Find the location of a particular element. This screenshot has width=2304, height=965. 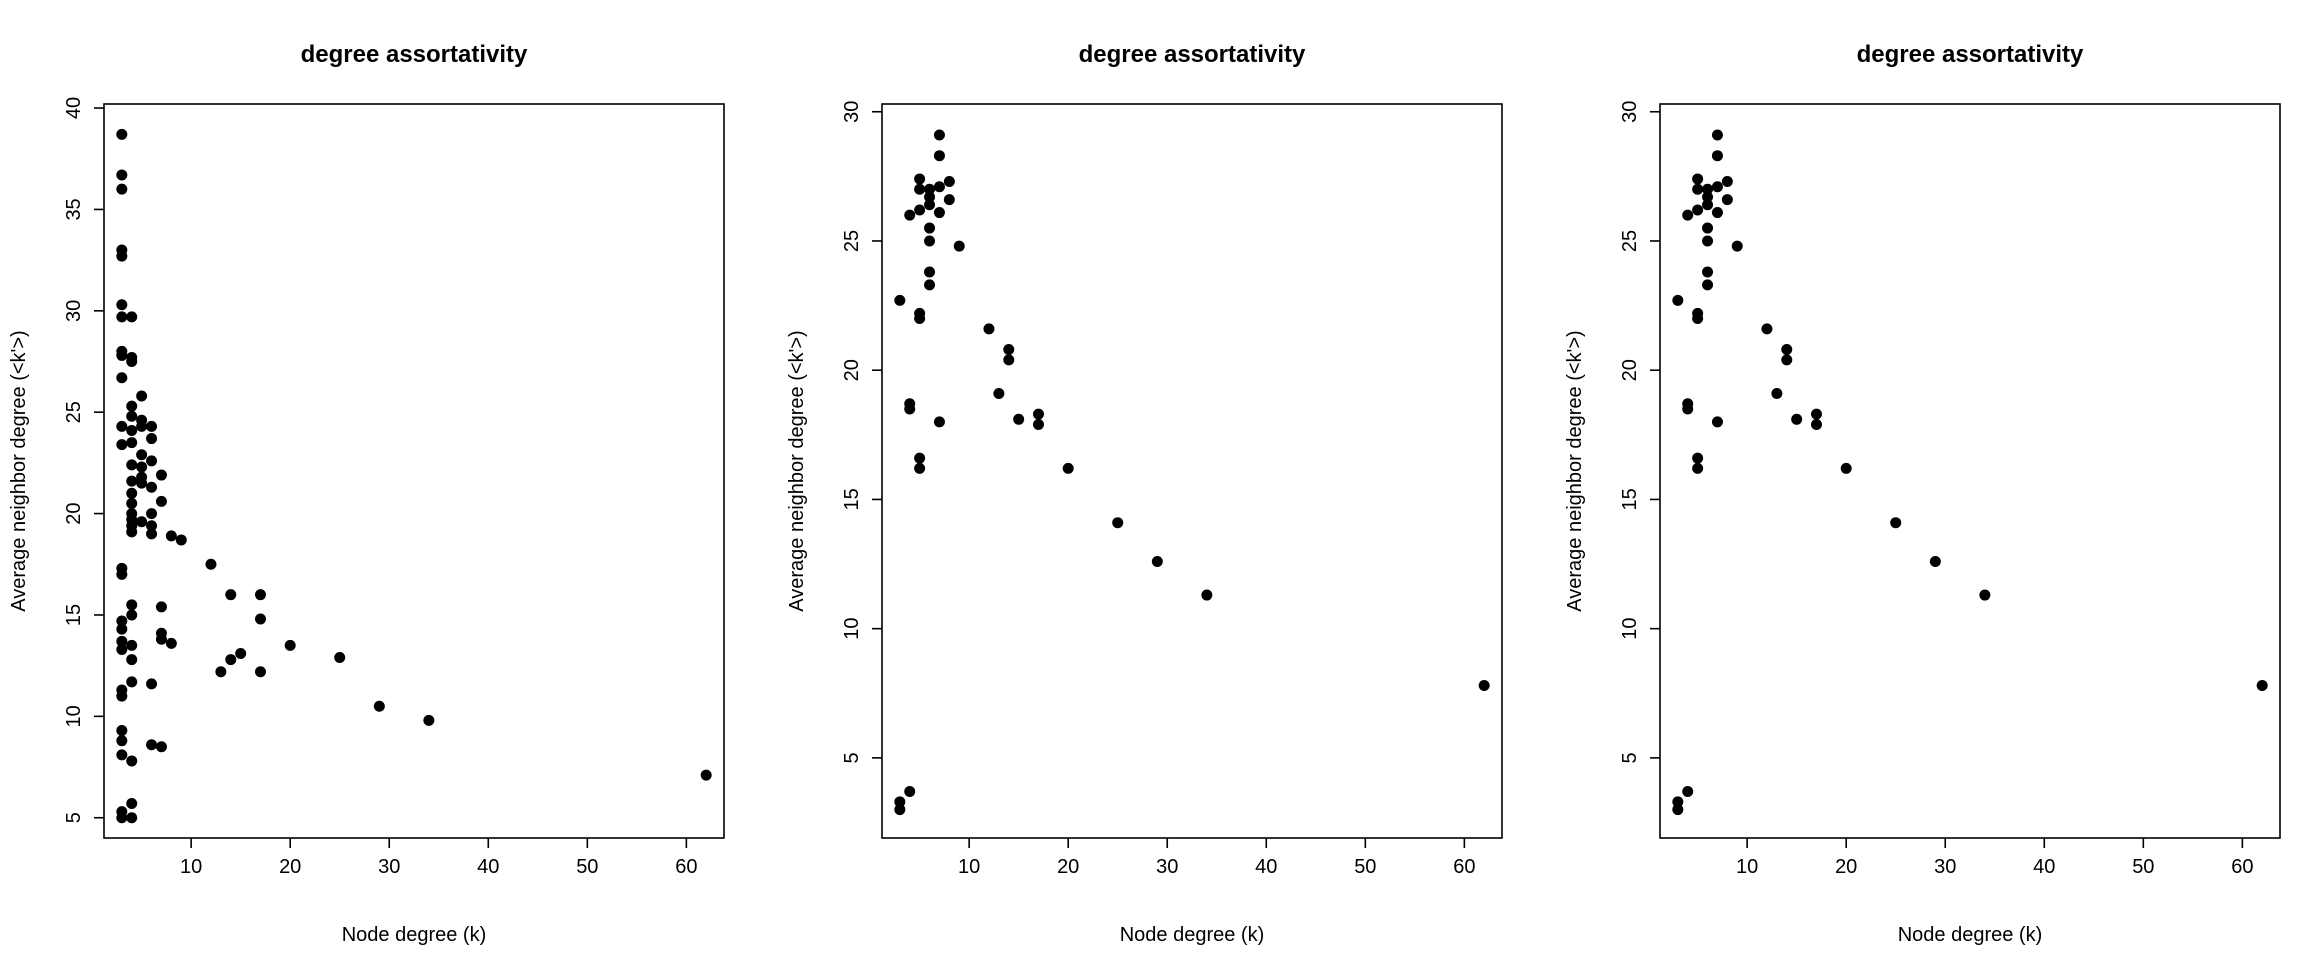

panel-3-x-axis: 10 20 30 40 50 60 is located at coordinates (1994, 858).